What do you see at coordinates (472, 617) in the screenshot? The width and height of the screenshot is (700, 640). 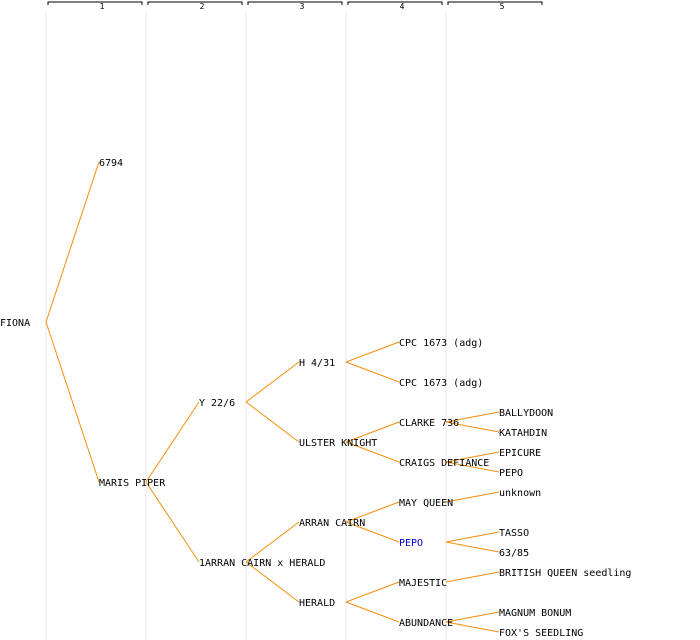 I see `edge-abundance-magnum-bonum` at bounding box center [472, 617].